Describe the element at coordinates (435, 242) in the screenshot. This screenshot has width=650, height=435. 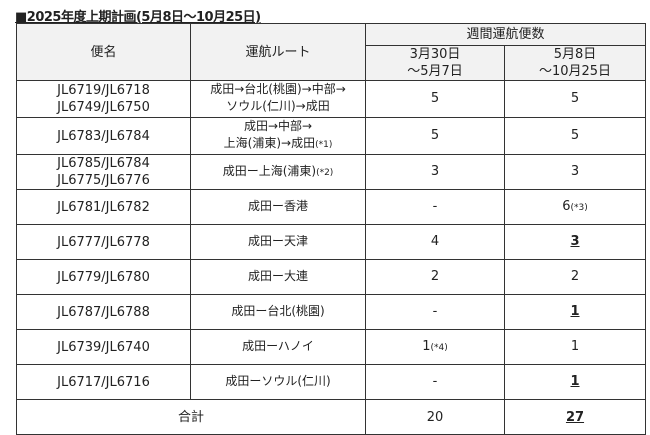
I see `period1-cell: 4` at that location.